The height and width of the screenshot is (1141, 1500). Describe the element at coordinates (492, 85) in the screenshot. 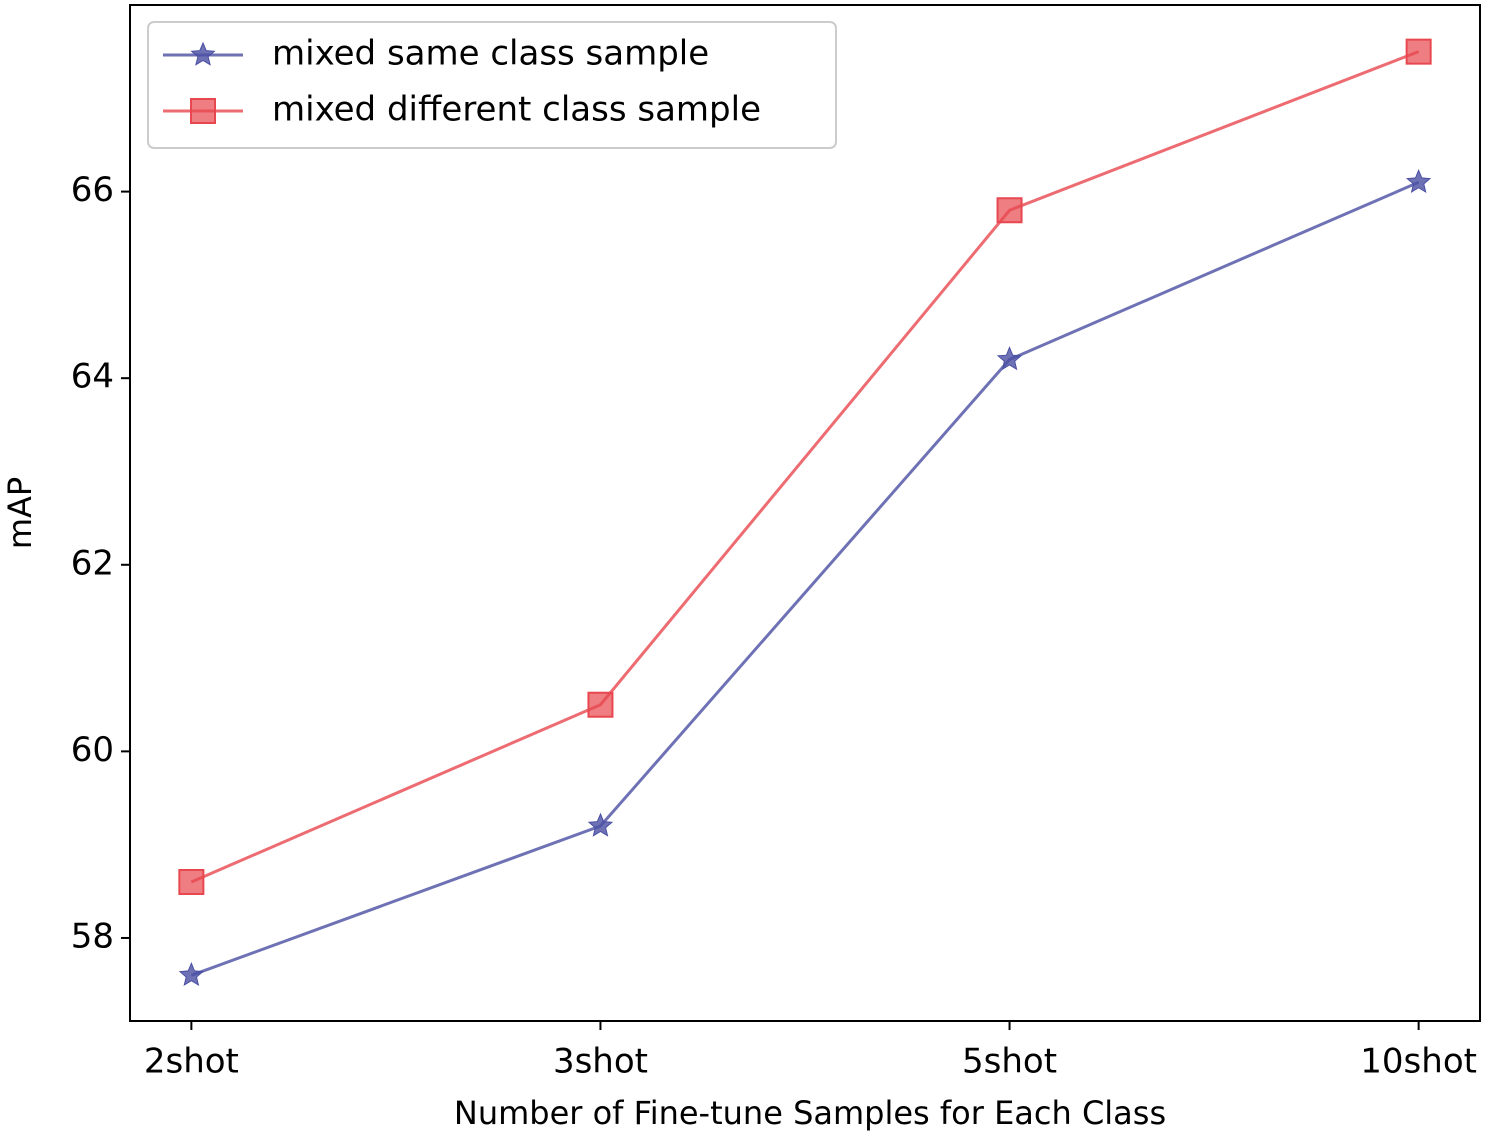

I see `legend-box` at that location.